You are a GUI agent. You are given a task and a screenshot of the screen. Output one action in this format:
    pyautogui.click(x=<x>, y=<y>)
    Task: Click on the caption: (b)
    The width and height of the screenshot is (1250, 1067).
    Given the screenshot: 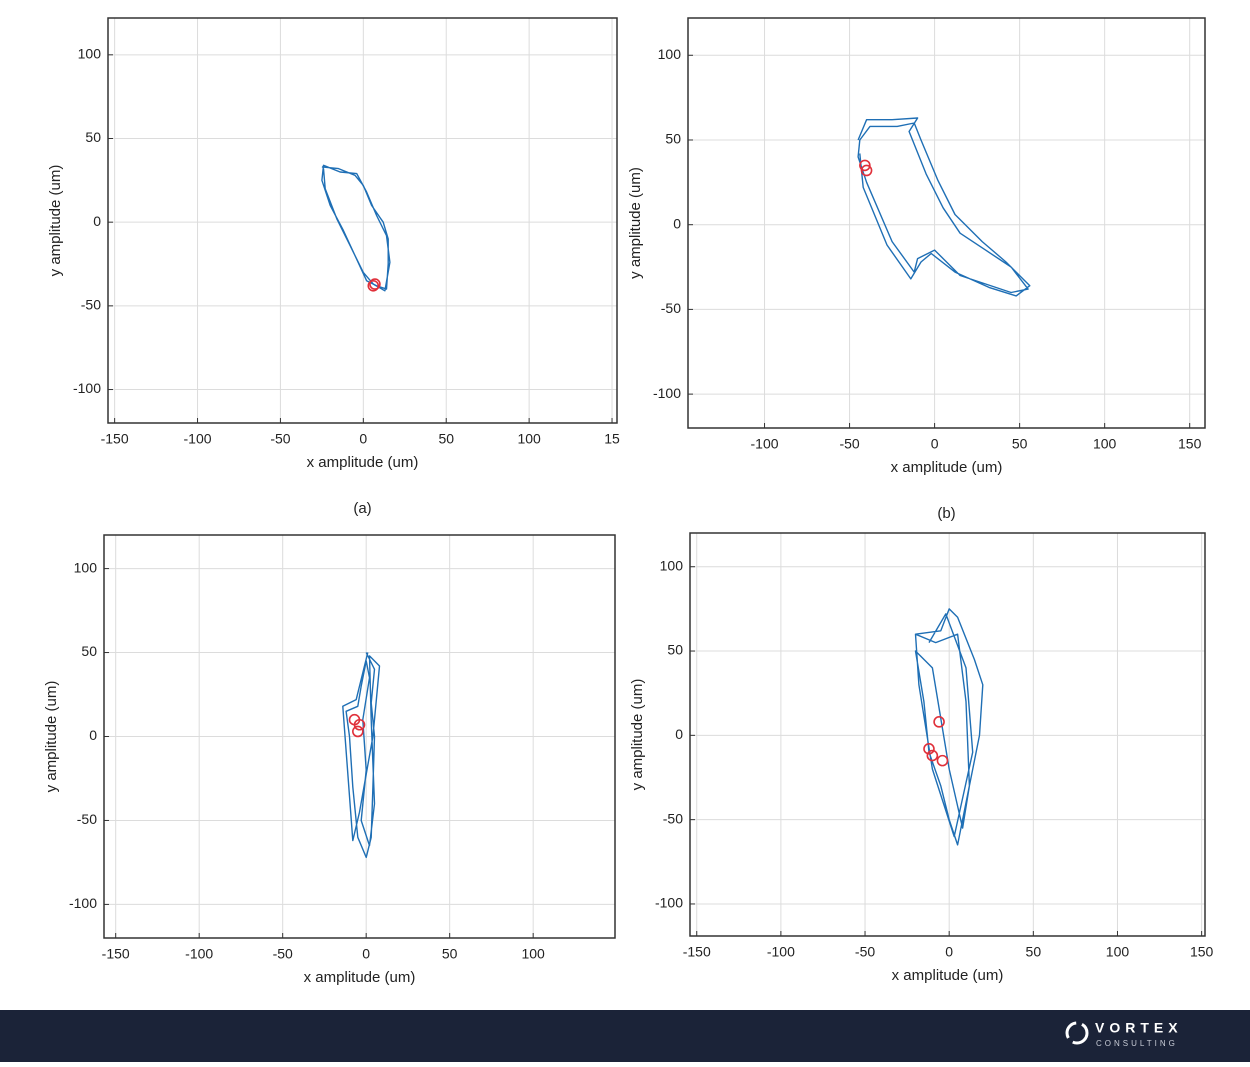 What is the action you would take?
    pyautogui.click(x=946, y=513)
    